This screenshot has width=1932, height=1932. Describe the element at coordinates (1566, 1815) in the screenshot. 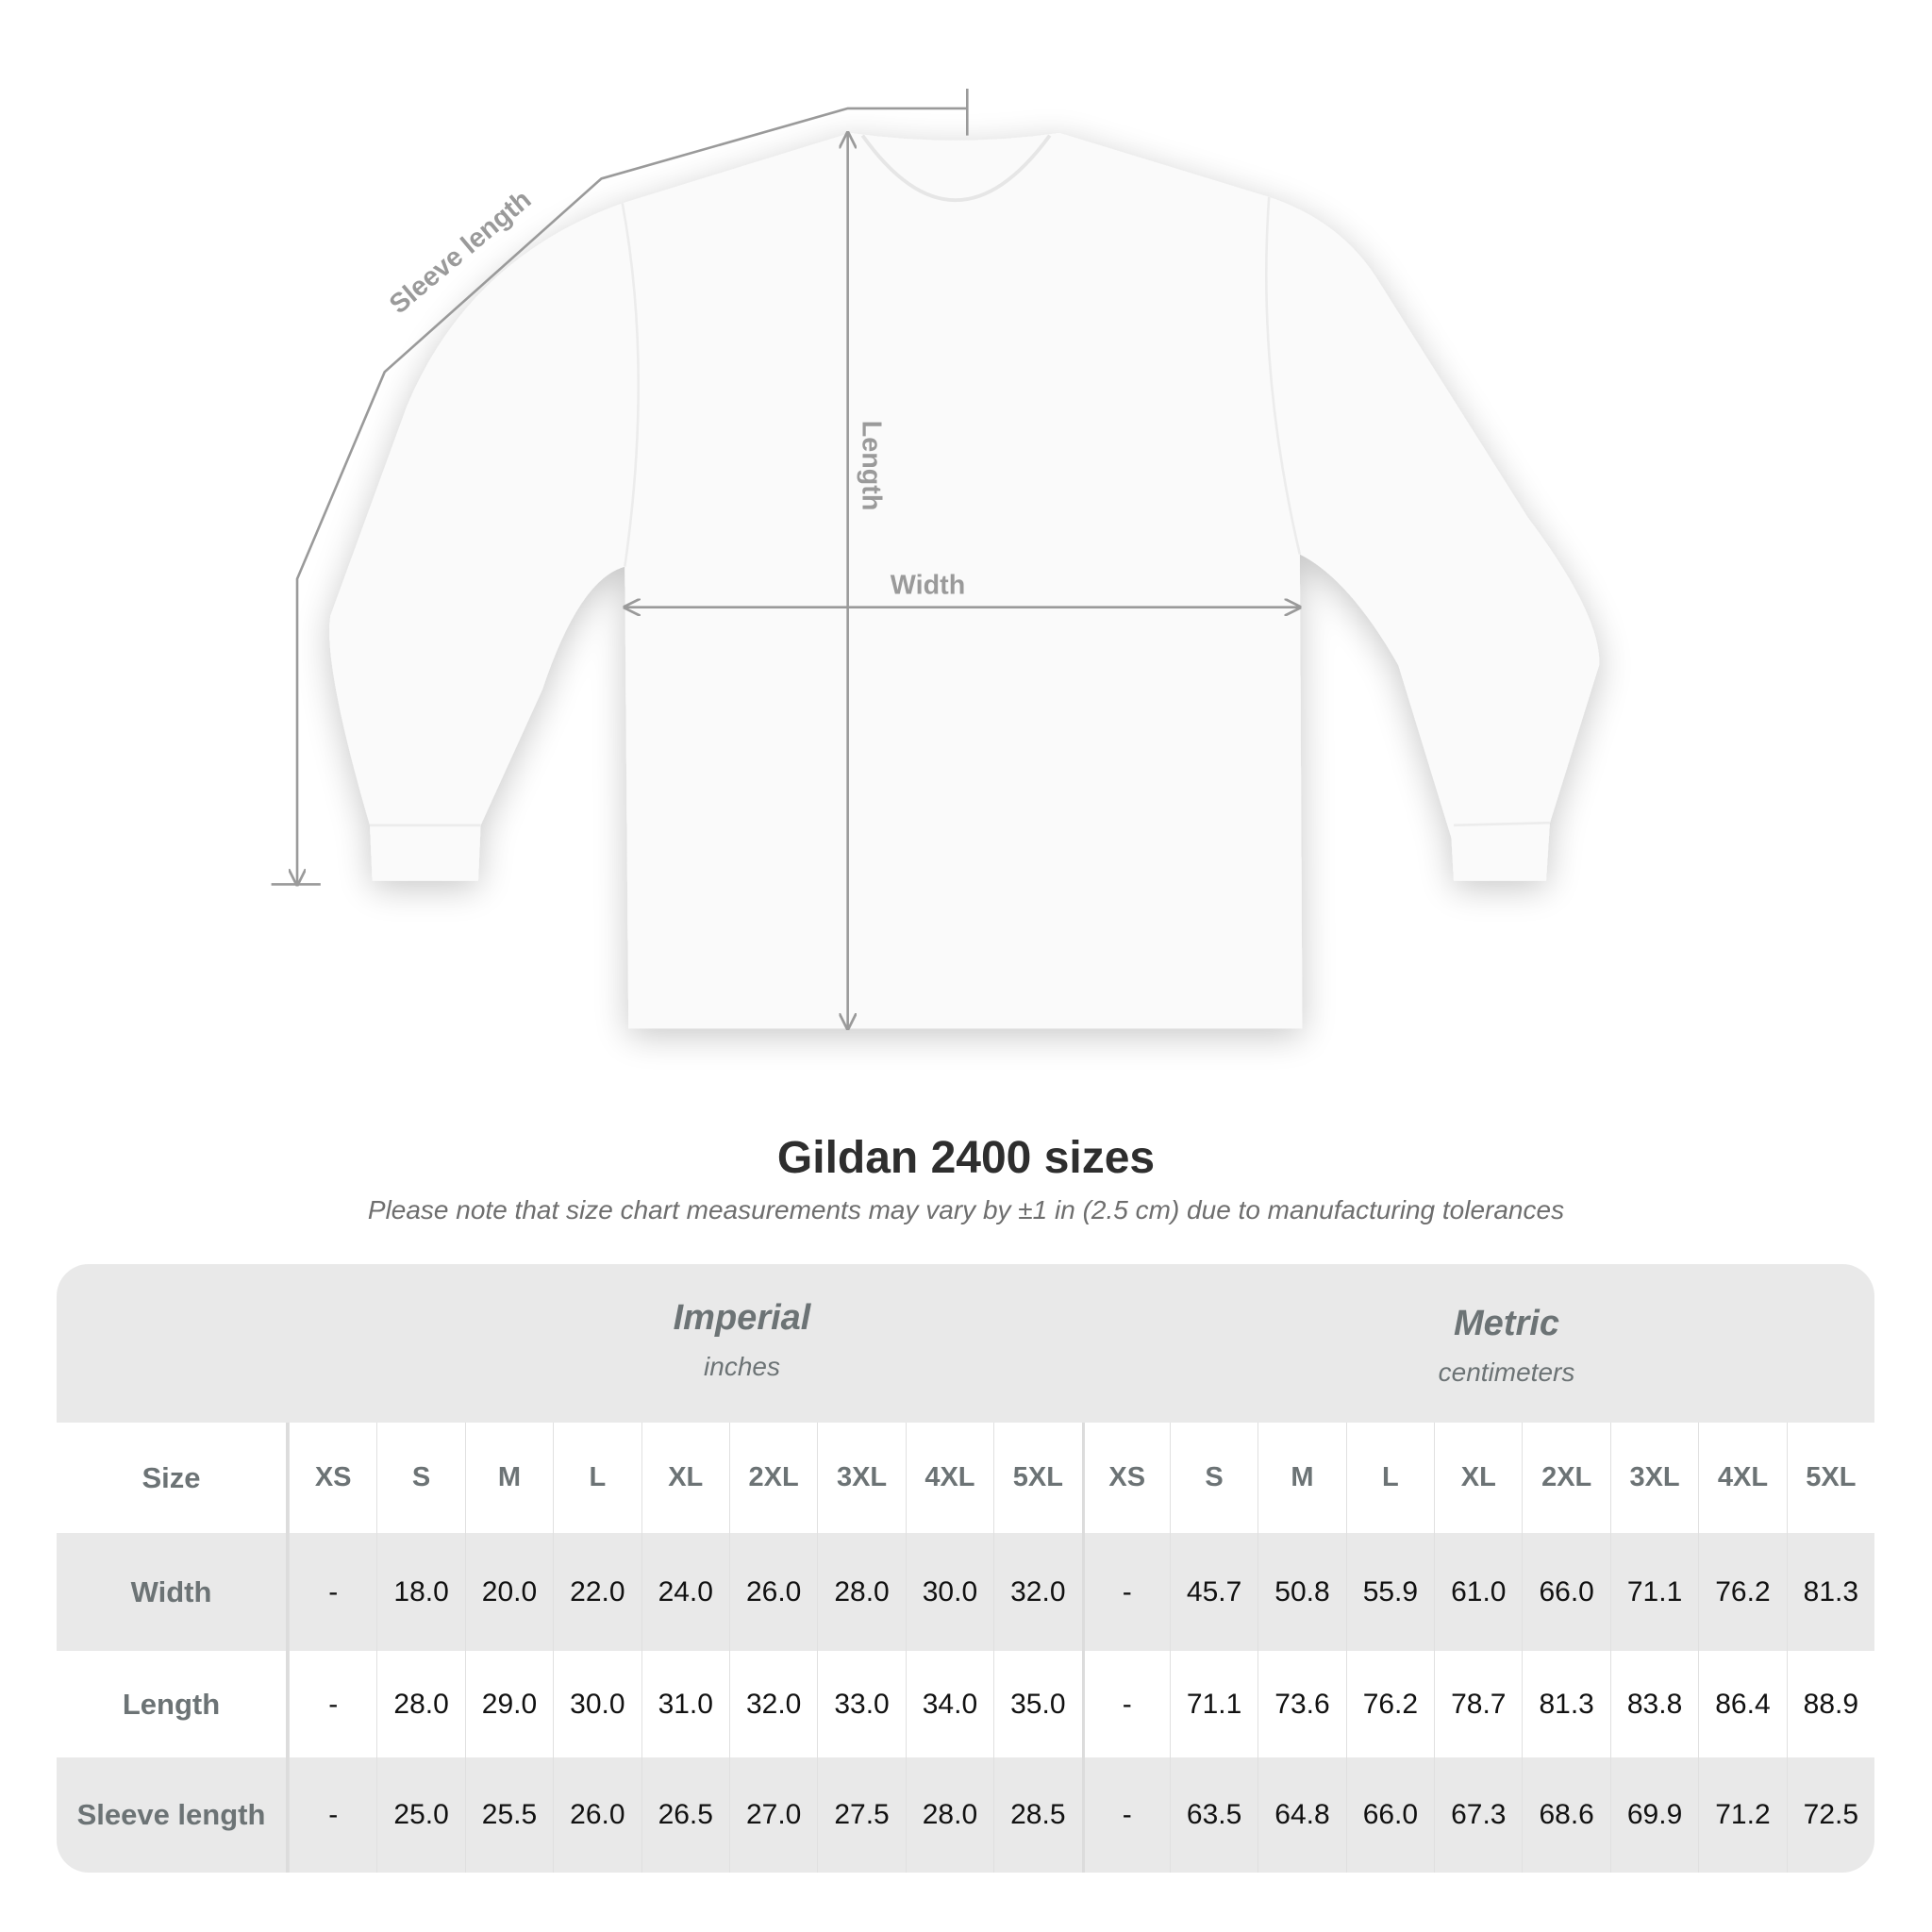

I see `metric-value-cell: 68.6` at that location.